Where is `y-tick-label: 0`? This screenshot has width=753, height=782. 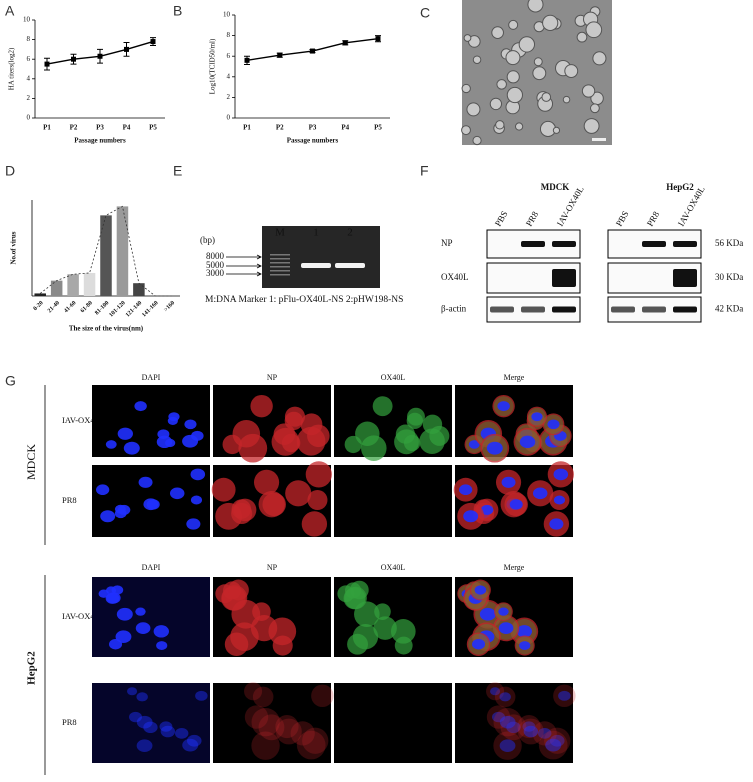
y-tick-label: 0 is located at coordinates (229, 118).